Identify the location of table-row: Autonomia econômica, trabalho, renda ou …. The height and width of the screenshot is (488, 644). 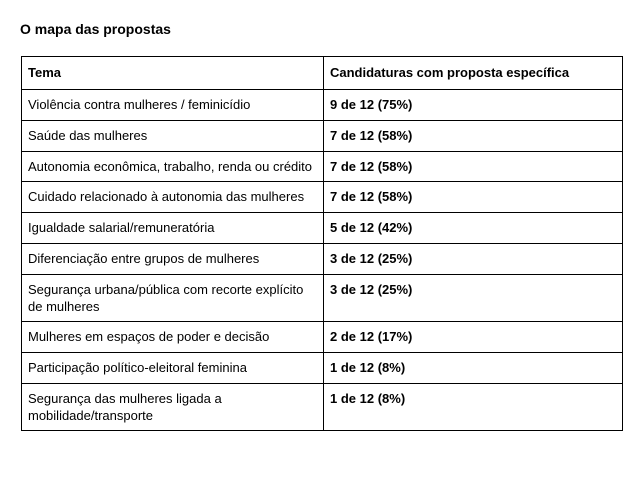
(322, 166).